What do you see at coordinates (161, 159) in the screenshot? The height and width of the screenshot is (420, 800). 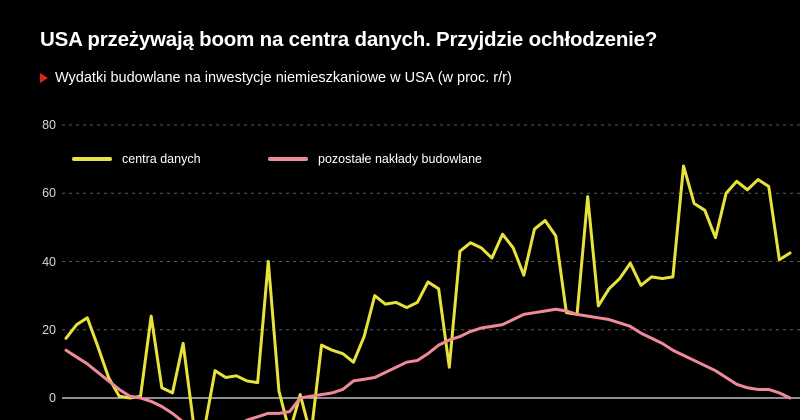 I see `legend-label-centra-danych: centra danych` at bounding box center [161, 159].